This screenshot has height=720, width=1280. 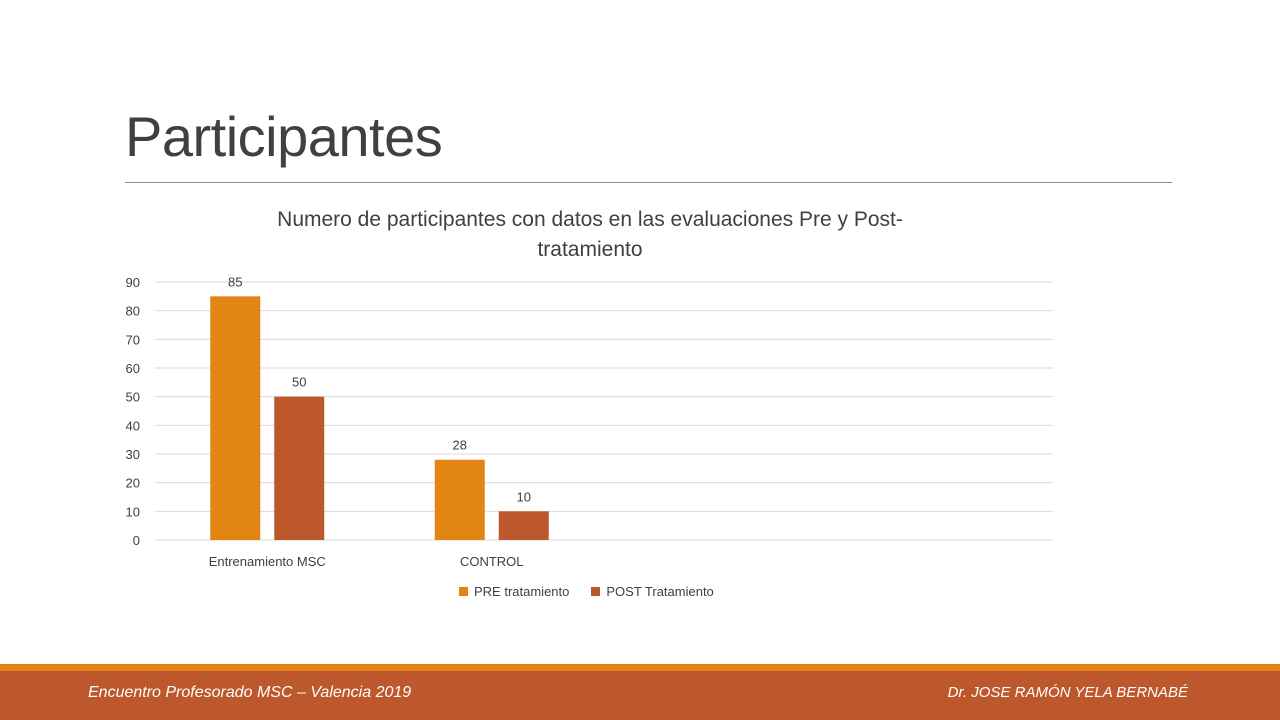 What do you see at coordinates (133, 282) in the screenshot?
I see `y-tick-label: 90` at bounding box center [133, 282].